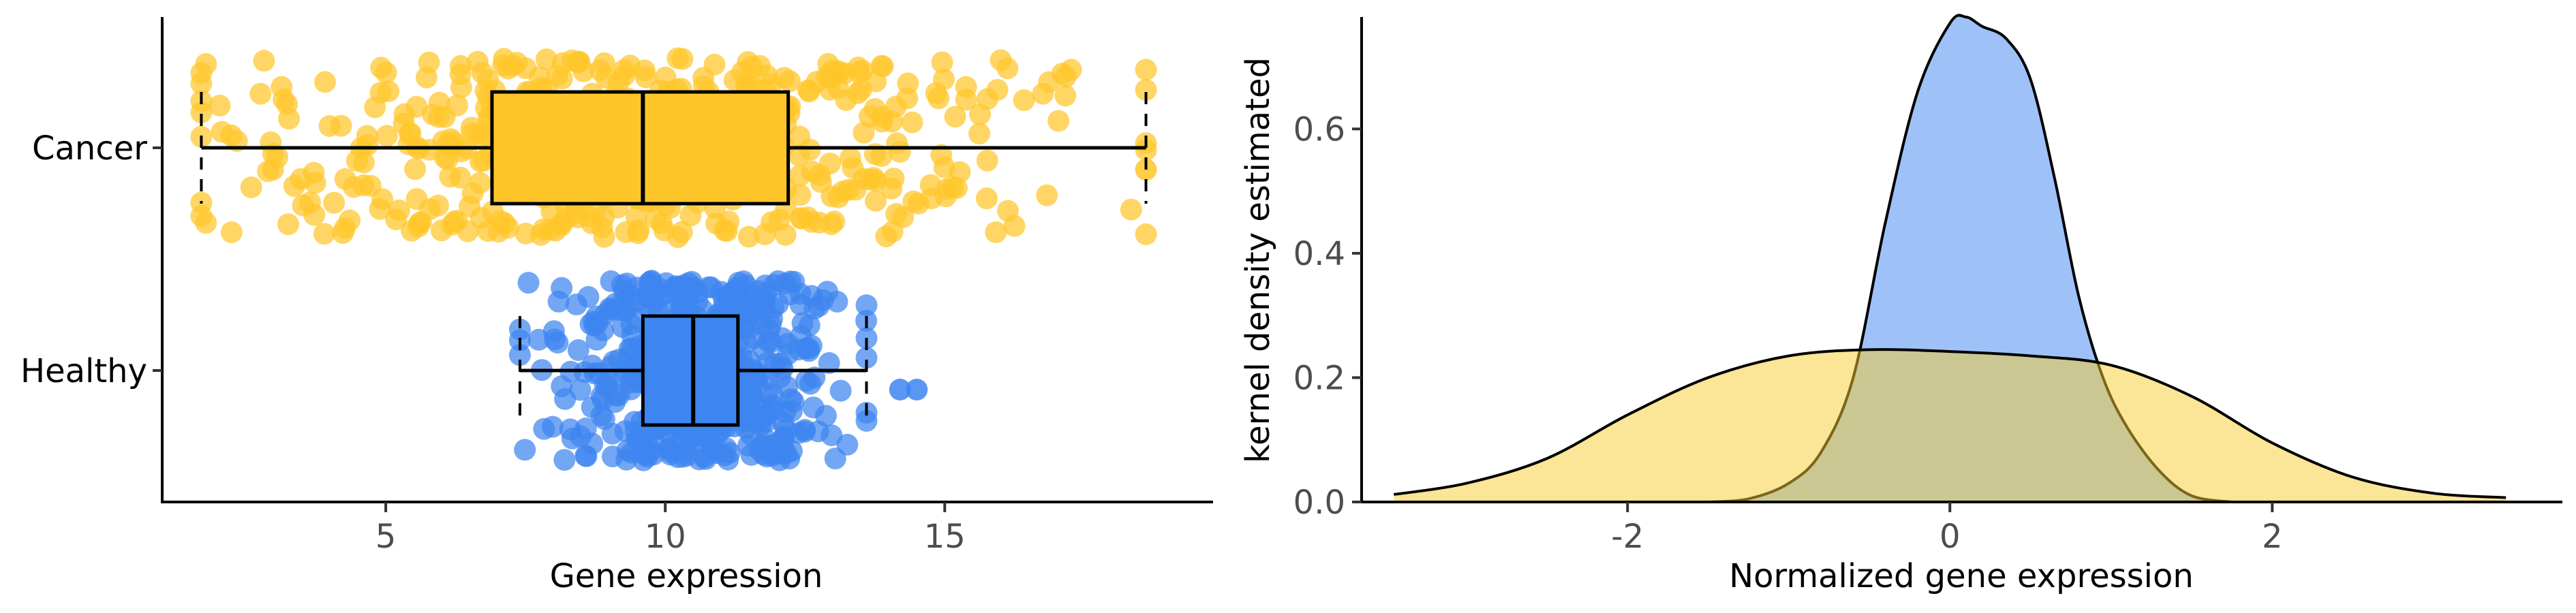  Describe the element at coordinates (665, 537) in the screenshot. I see `x-tick-label: 10` at that location.